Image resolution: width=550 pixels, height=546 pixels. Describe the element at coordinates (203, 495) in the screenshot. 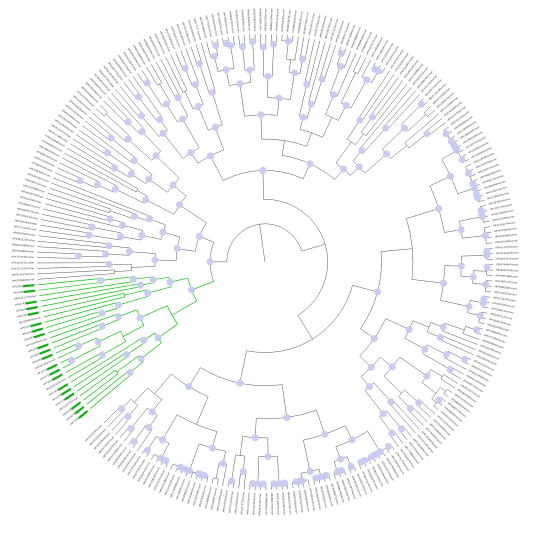

I see `leaf-label: HPV176805Human` at that location.